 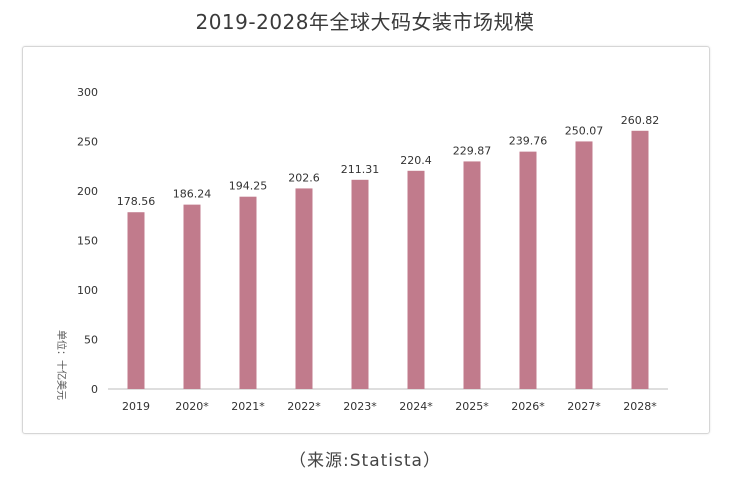 I want to click on bar-value-label: 178.56, so click(x=136, y=201).